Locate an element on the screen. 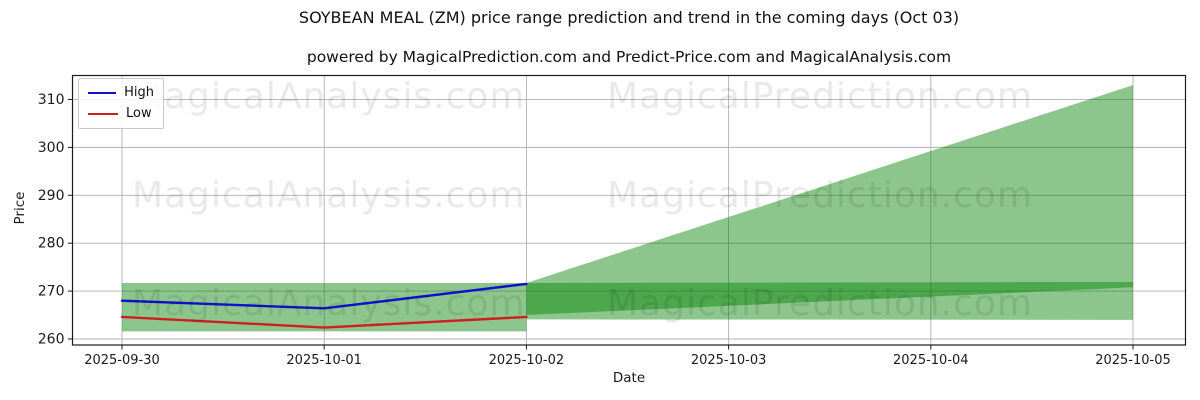  y-tick-label: 310 is located at coordinates (51, 100).